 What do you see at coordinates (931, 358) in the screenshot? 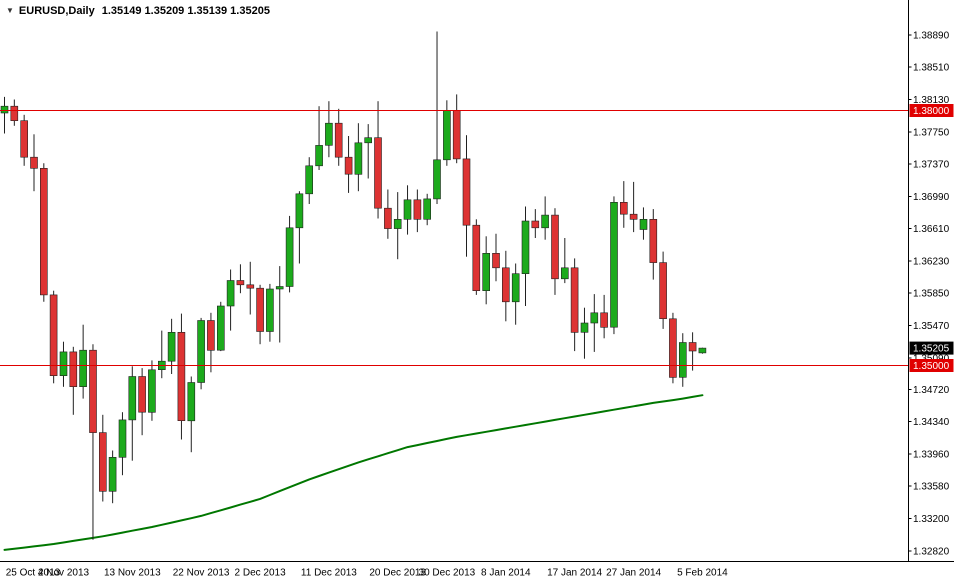
I see `y-axis-tick-label: 1.35090` at bounding box center [931, 358].